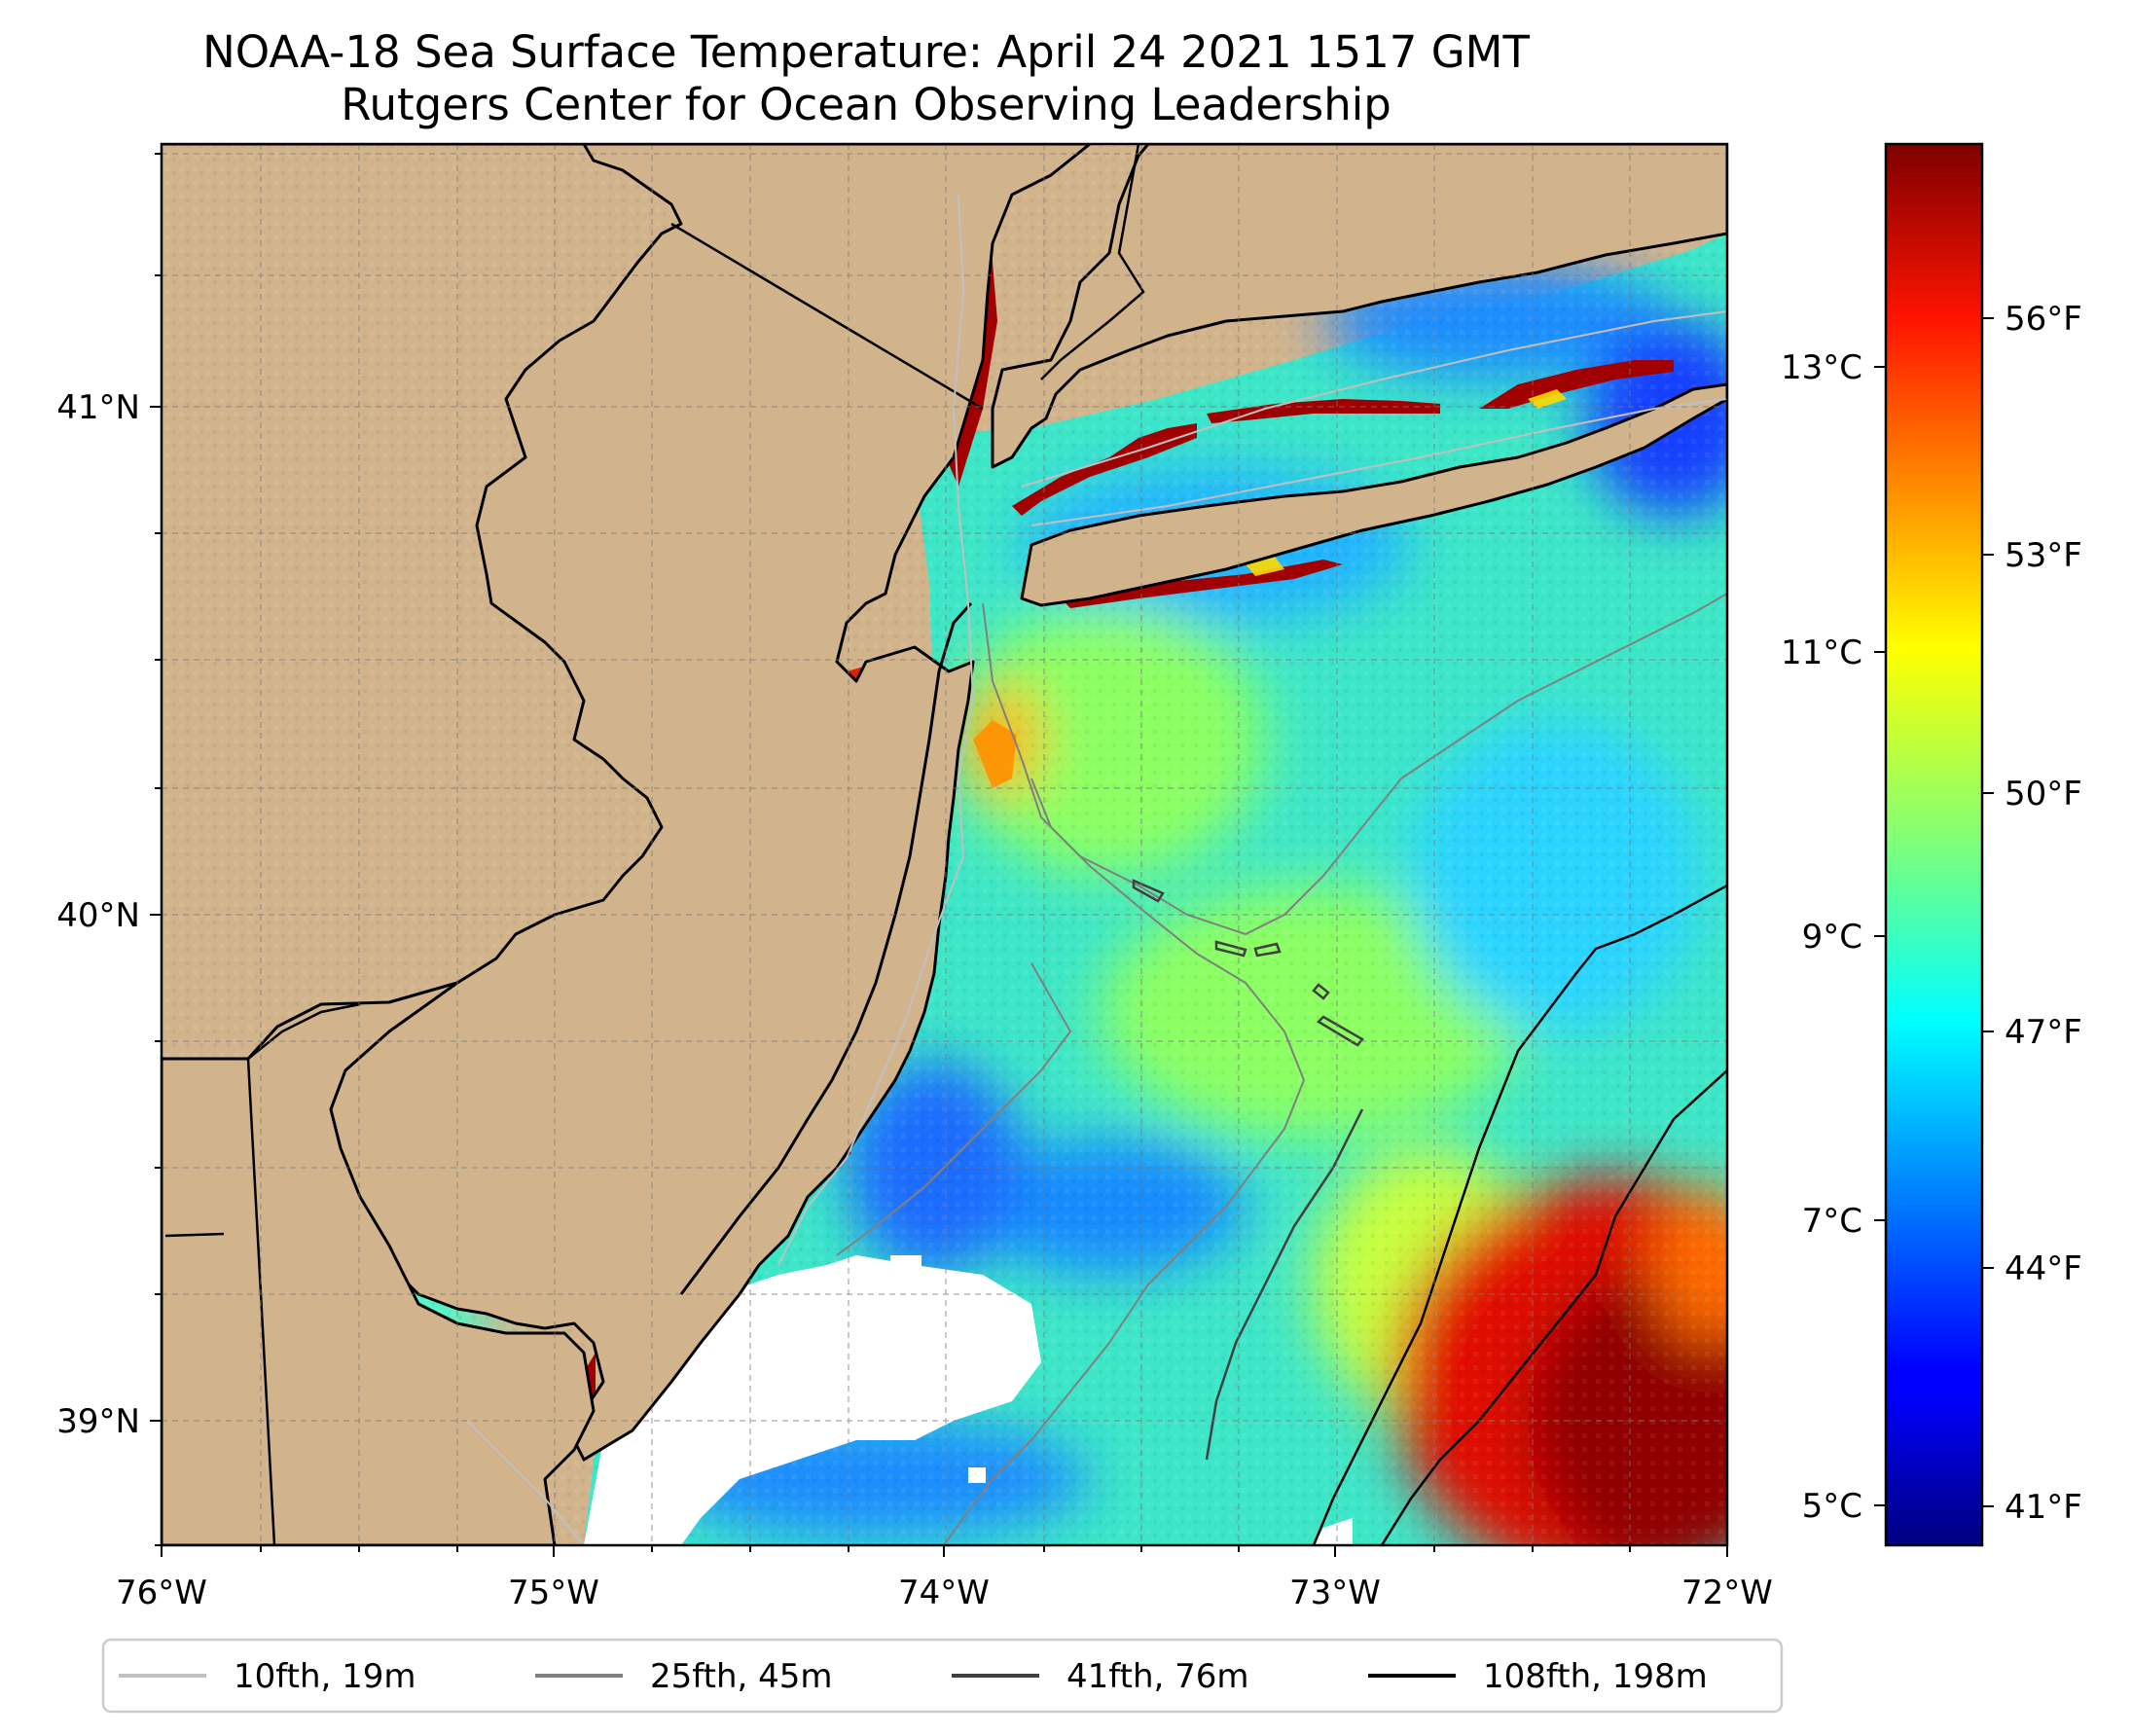 The image size is (2132, 1736). I want to click on legend-item: 108fth, 198m, so click(1538, 1677).